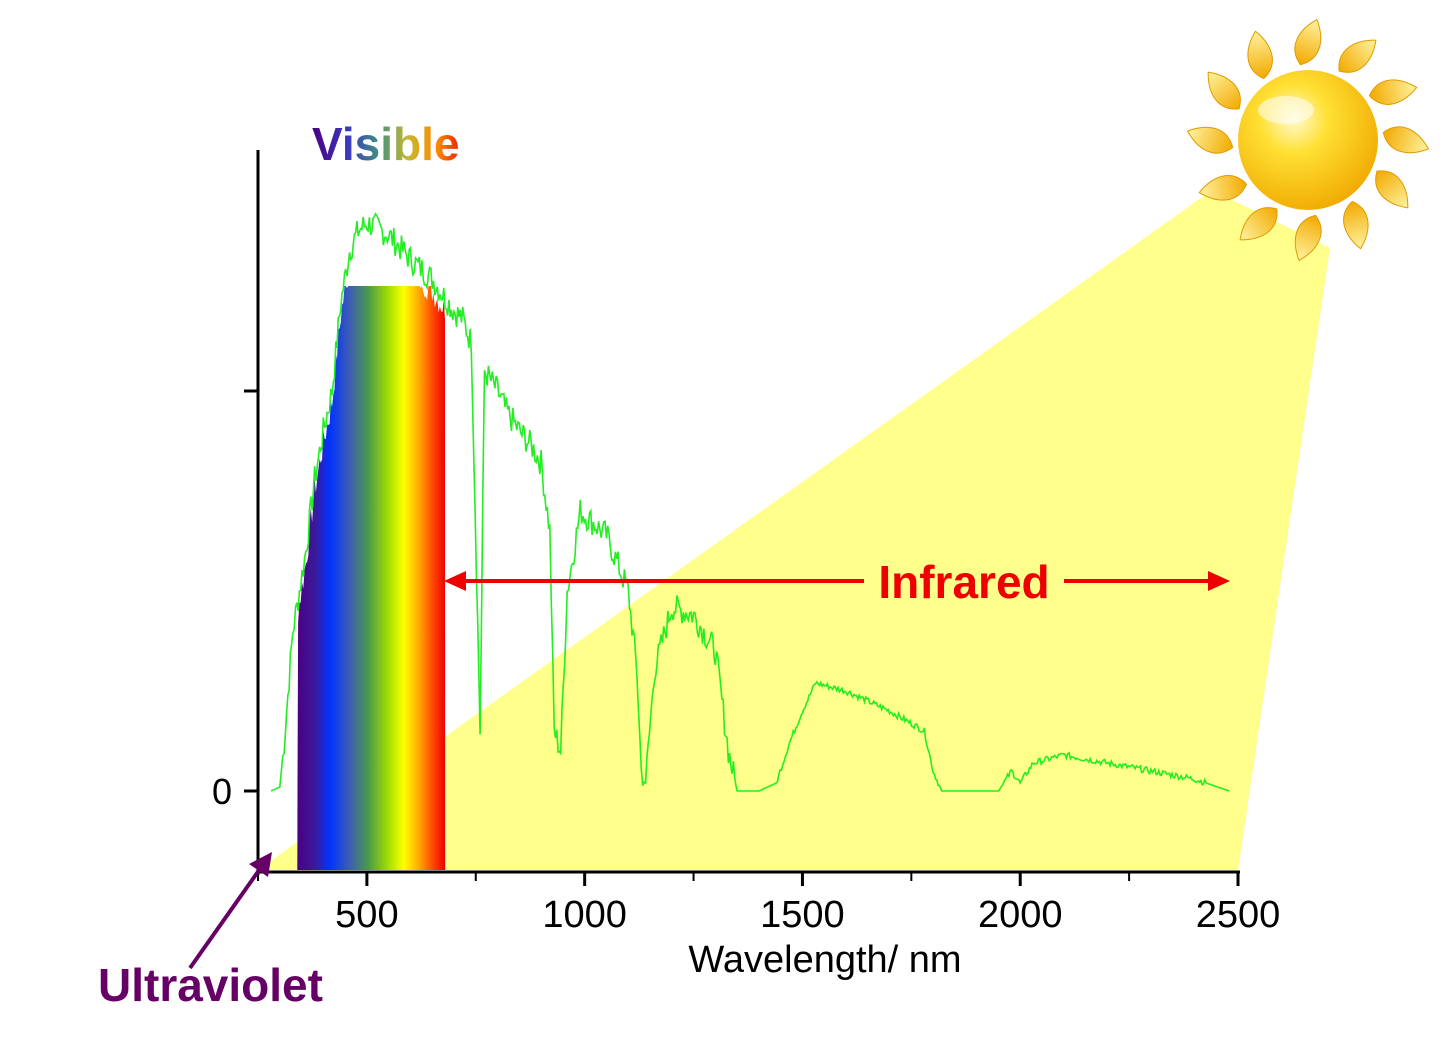  What do you see at coordinates (222, 791) in the screenshot?
I see `y-tick-label: 0` at bounding box center [222, 791].